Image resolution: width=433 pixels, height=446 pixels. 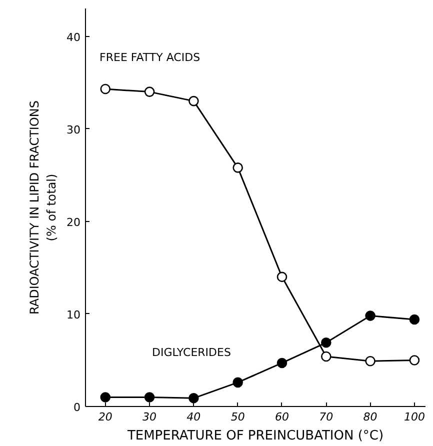 I want to click on x-tick-label: 20, so click(x=105, y=417).